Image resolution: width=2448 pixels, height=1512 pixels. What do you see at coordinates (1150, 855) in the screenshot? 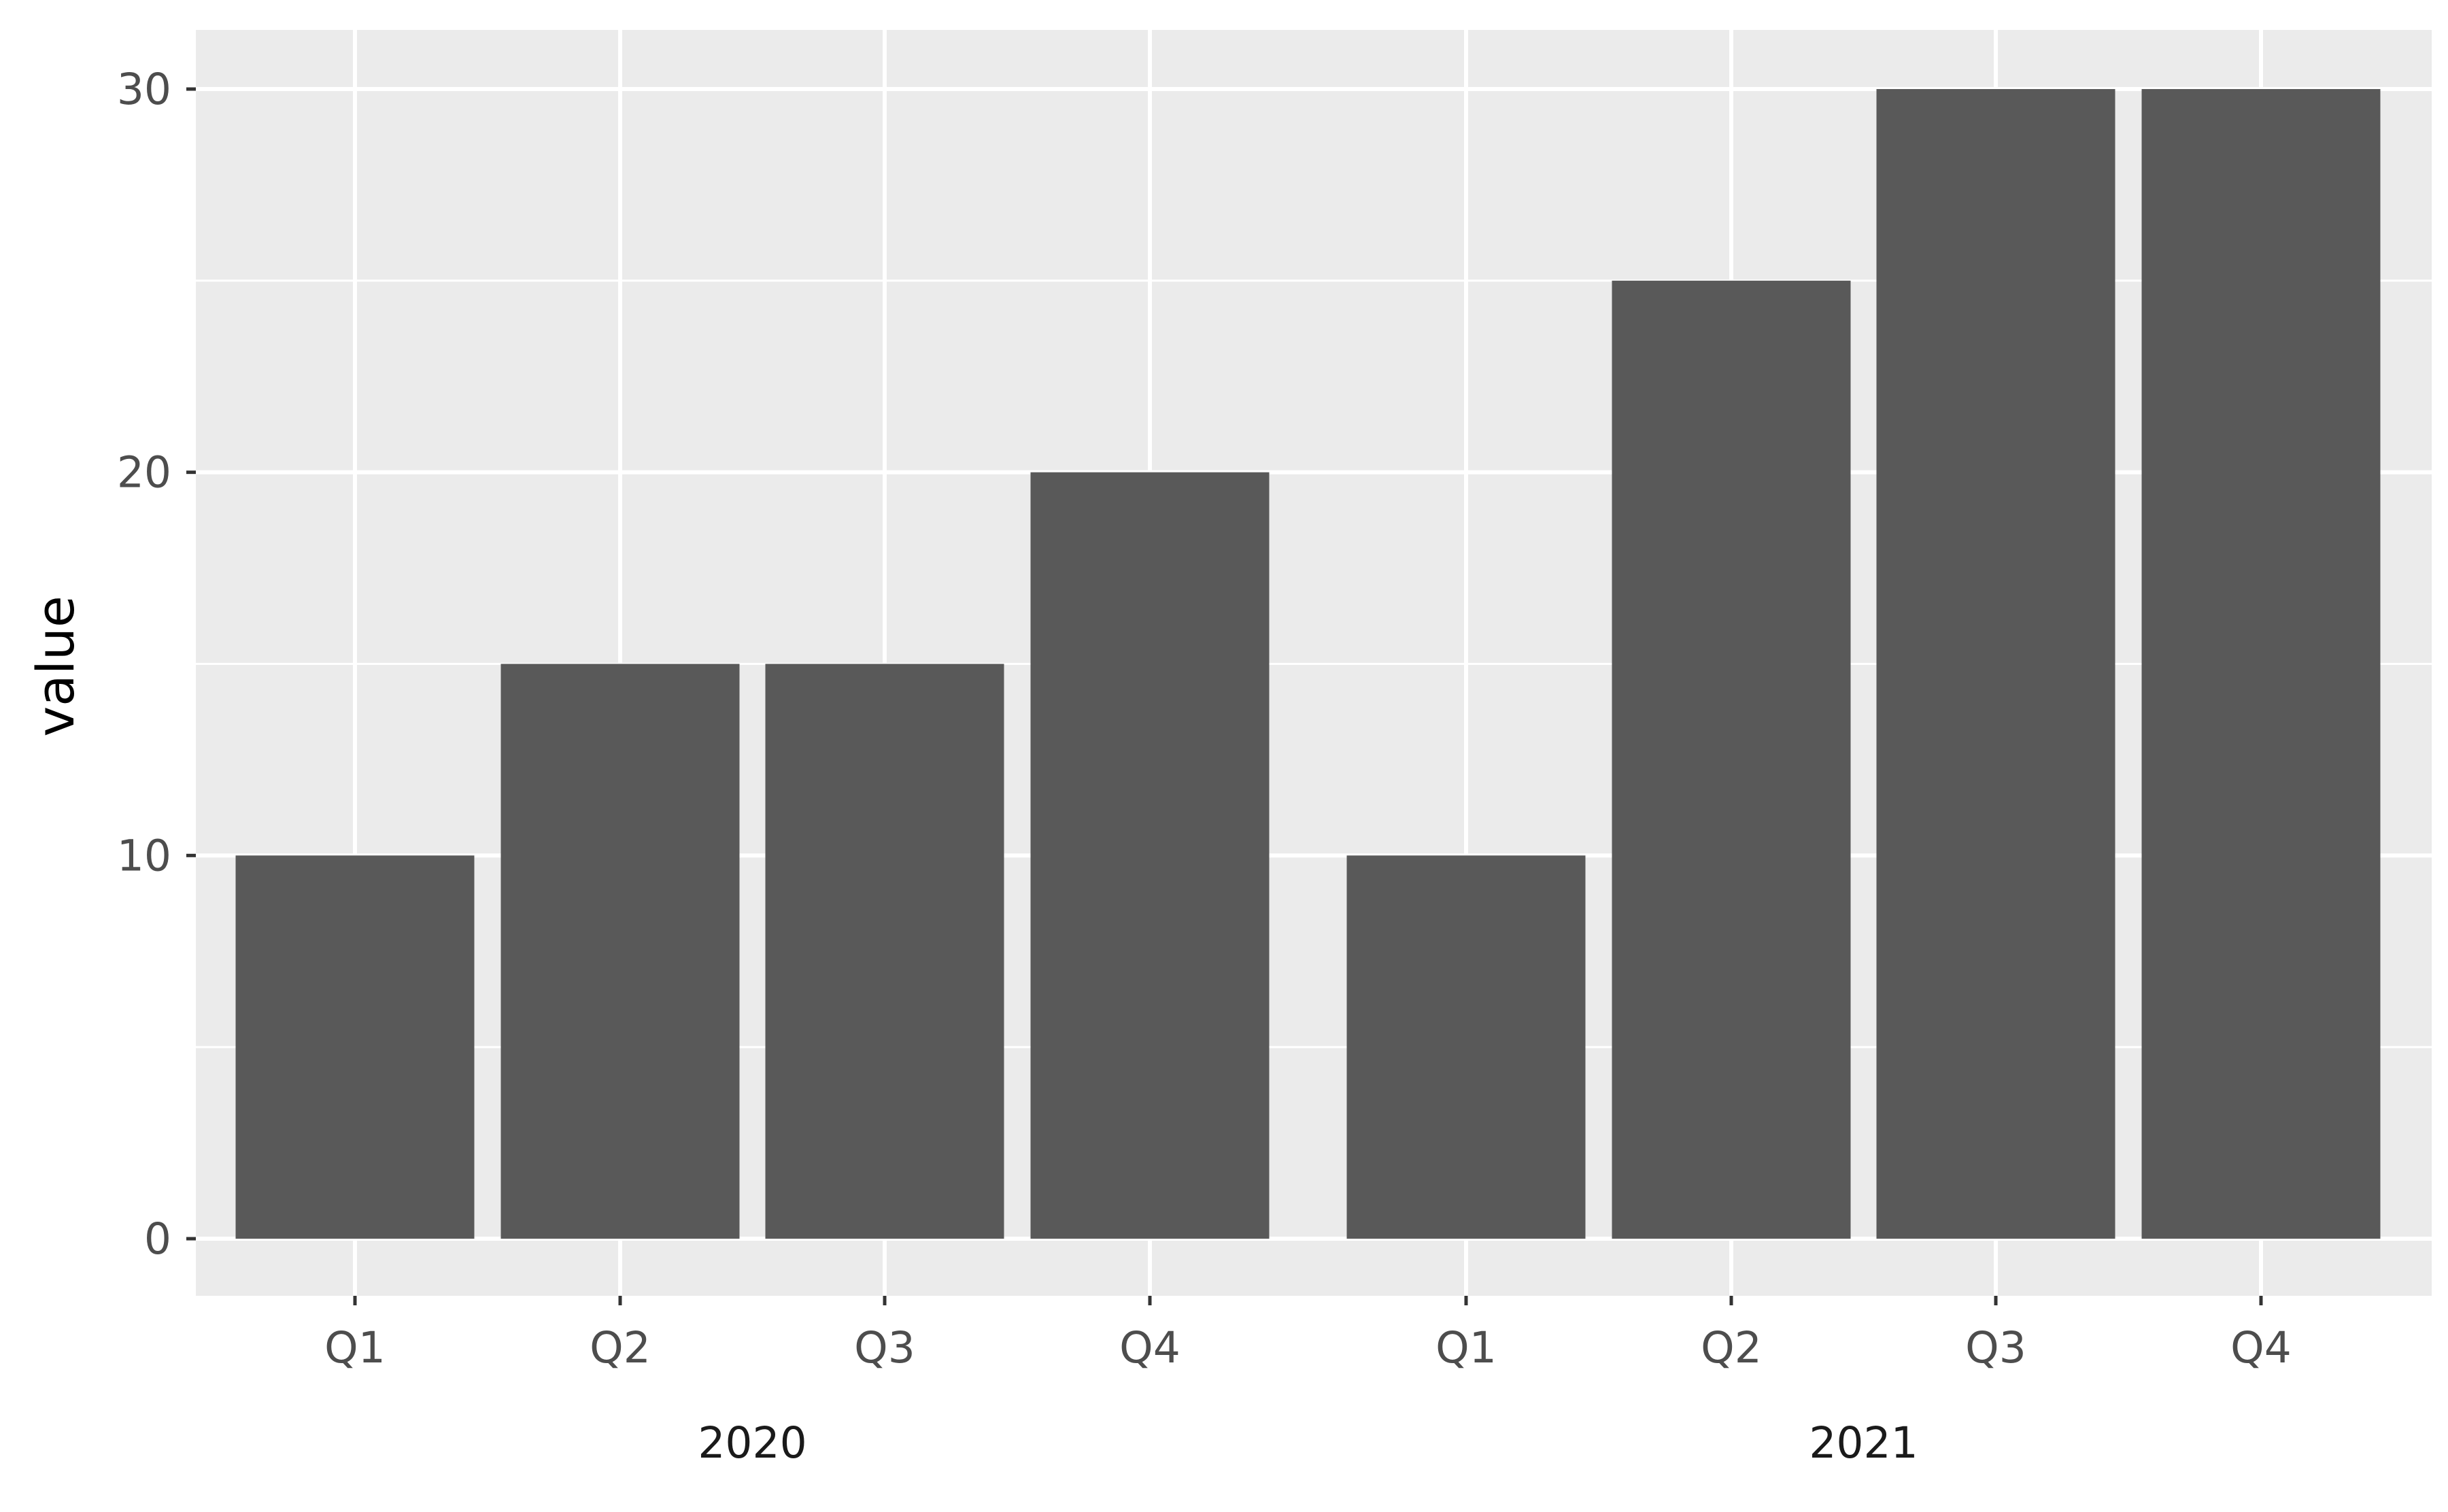
I see `bar-2020-Q4` at bounding box center [1150, 855].